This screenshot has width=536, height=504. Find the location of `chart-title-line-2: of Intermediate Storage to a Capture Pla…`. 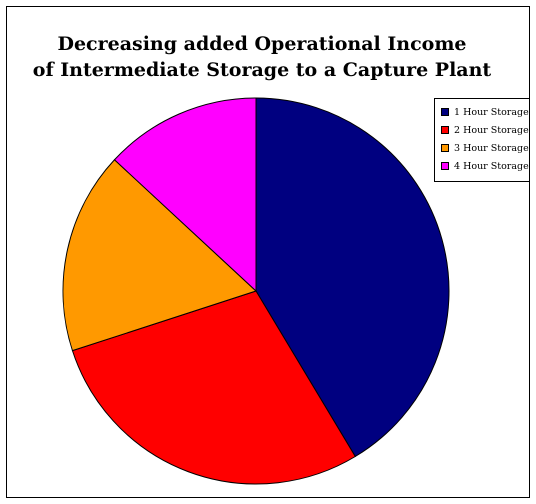

chart-title-line-2: of Intermediate Storage to a Capture Pla… is located at coordinates (262, 70).